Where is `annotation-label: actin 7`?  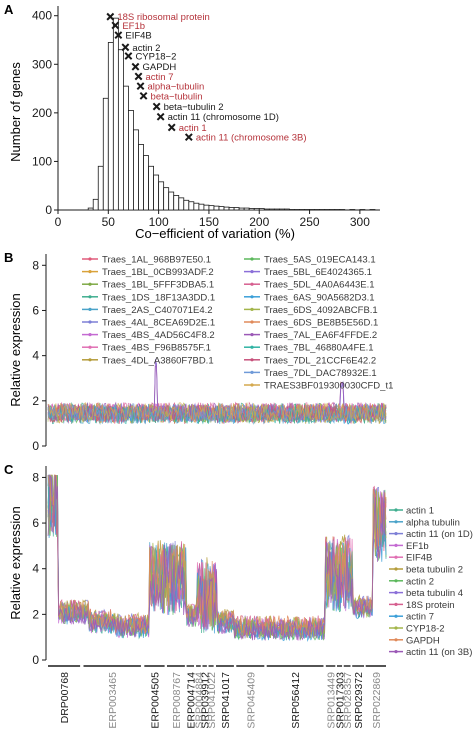 annotation-label: actin 7 is located at coordinates (160, 77).